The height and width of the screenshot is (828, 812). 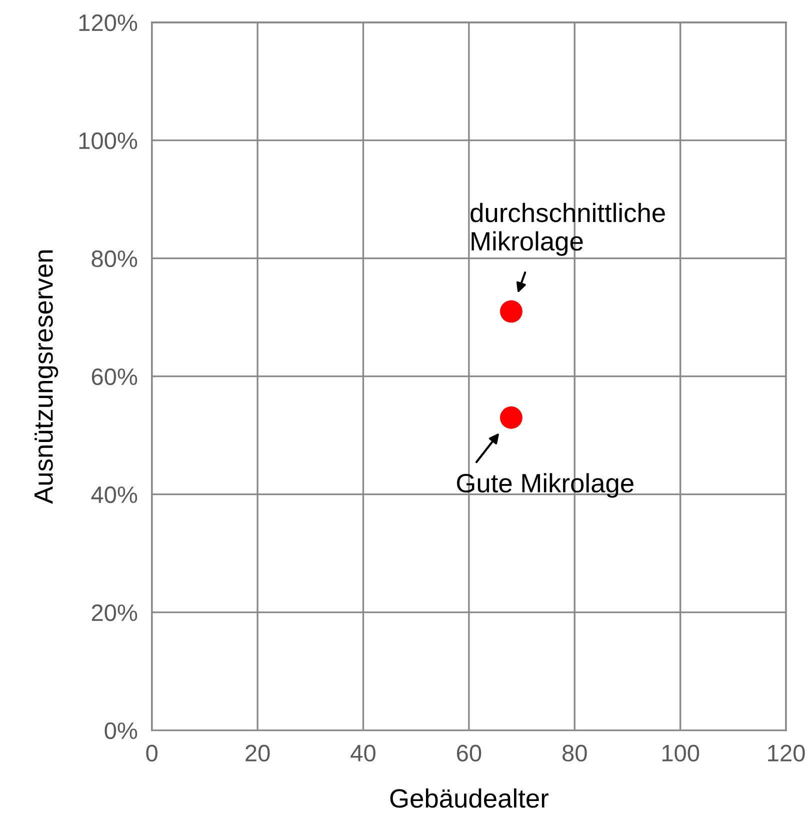 I want to click on annotation: Gute Mikrolage, so click(x=545, y=485).